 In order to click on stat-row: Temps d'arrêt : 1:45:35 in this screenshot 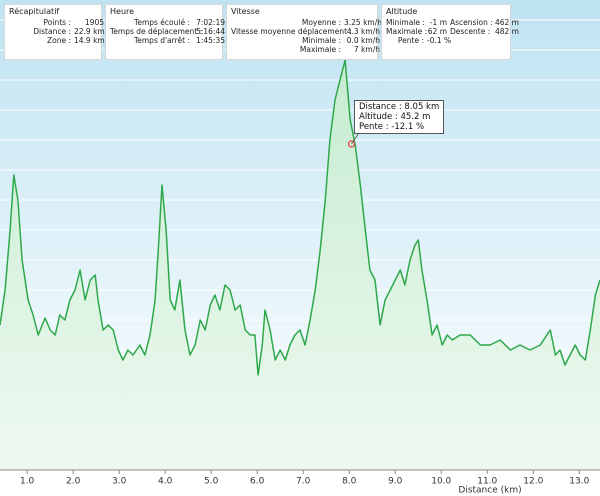, I will do `click(167, 40)`.